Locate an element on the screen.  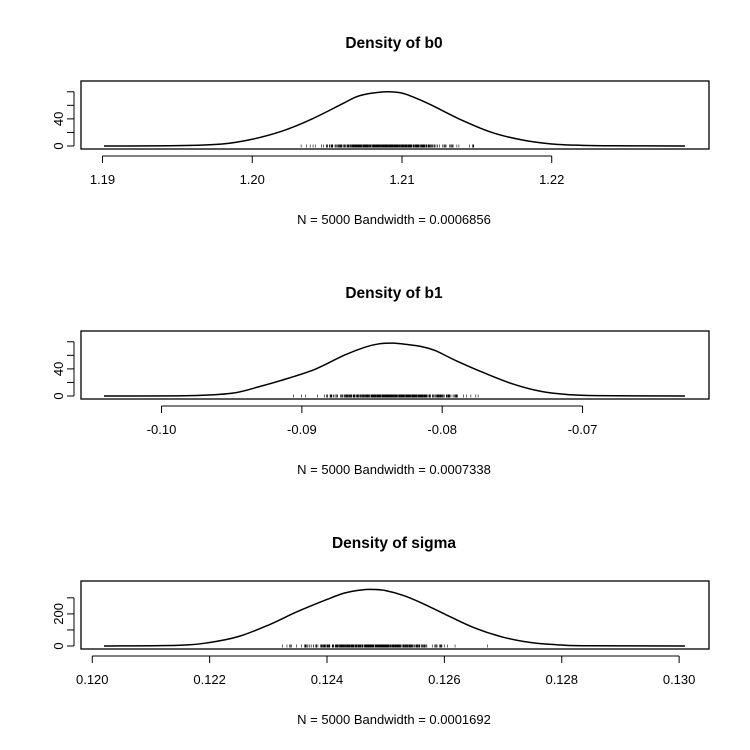
y-tick-label-sigma: 200 is located at coordinates (58, 614).